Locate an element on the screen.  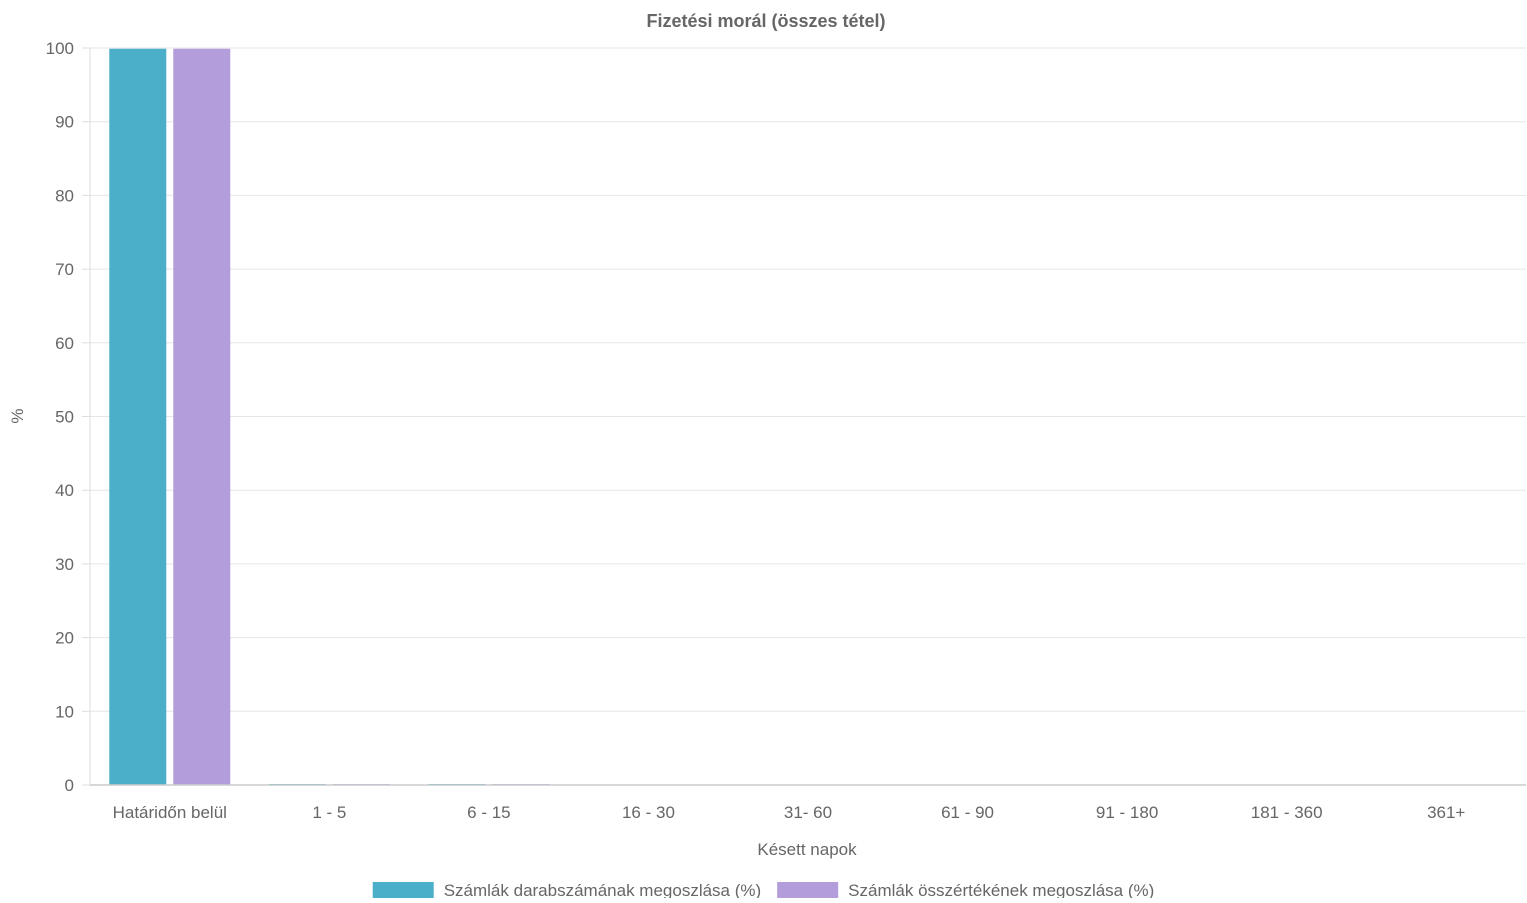
y-tick-label: 10 is located at coordinates (64, 711).